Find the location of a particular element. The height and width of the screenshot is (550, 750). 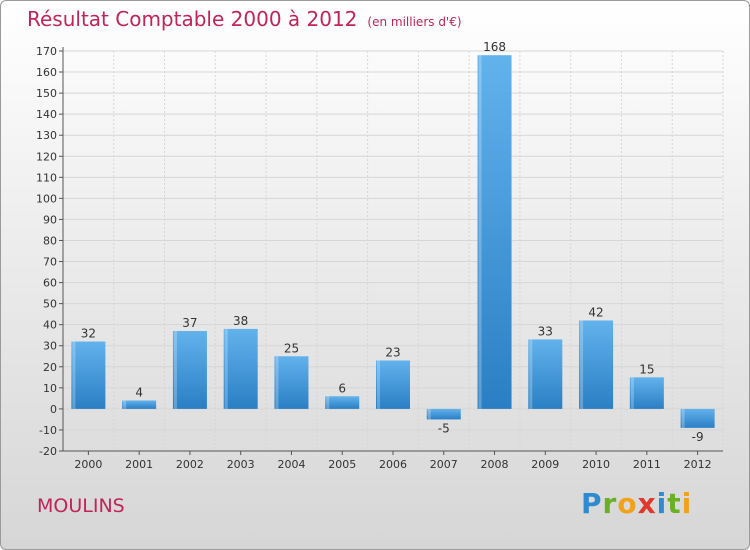

y-tick-label: 170 is located at coordinates (46, 51).